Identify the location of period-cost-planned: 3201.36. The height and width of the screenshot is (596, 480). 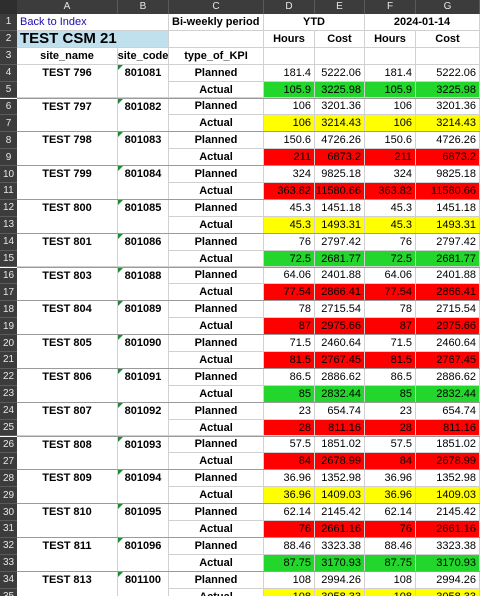
(448, 107).